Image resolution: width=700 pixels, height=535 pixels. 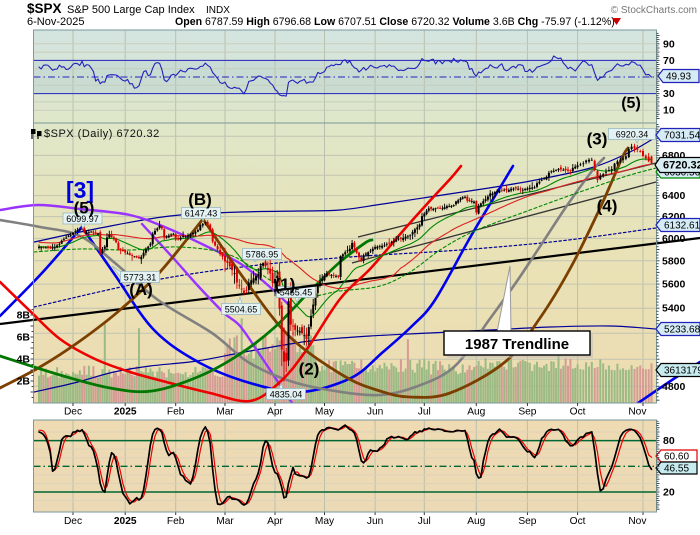 I want to click on svg-text: 6920.34, so click(x=632, y=135).